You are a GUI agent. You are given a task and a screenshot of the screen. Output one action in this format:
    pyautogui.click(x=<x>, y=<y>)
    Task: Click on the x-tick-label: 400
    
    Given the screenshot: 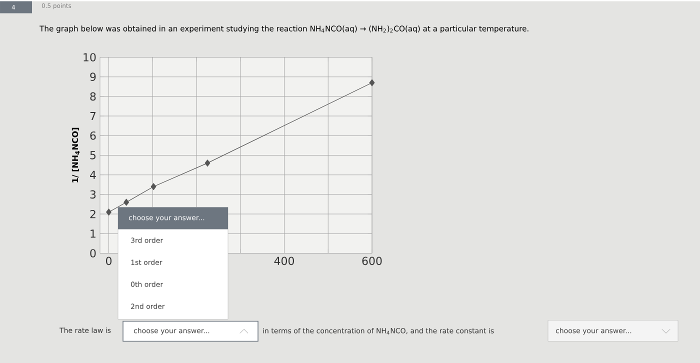 What is the action you would take?
    pyautogui.click(x=284, y=260)
    